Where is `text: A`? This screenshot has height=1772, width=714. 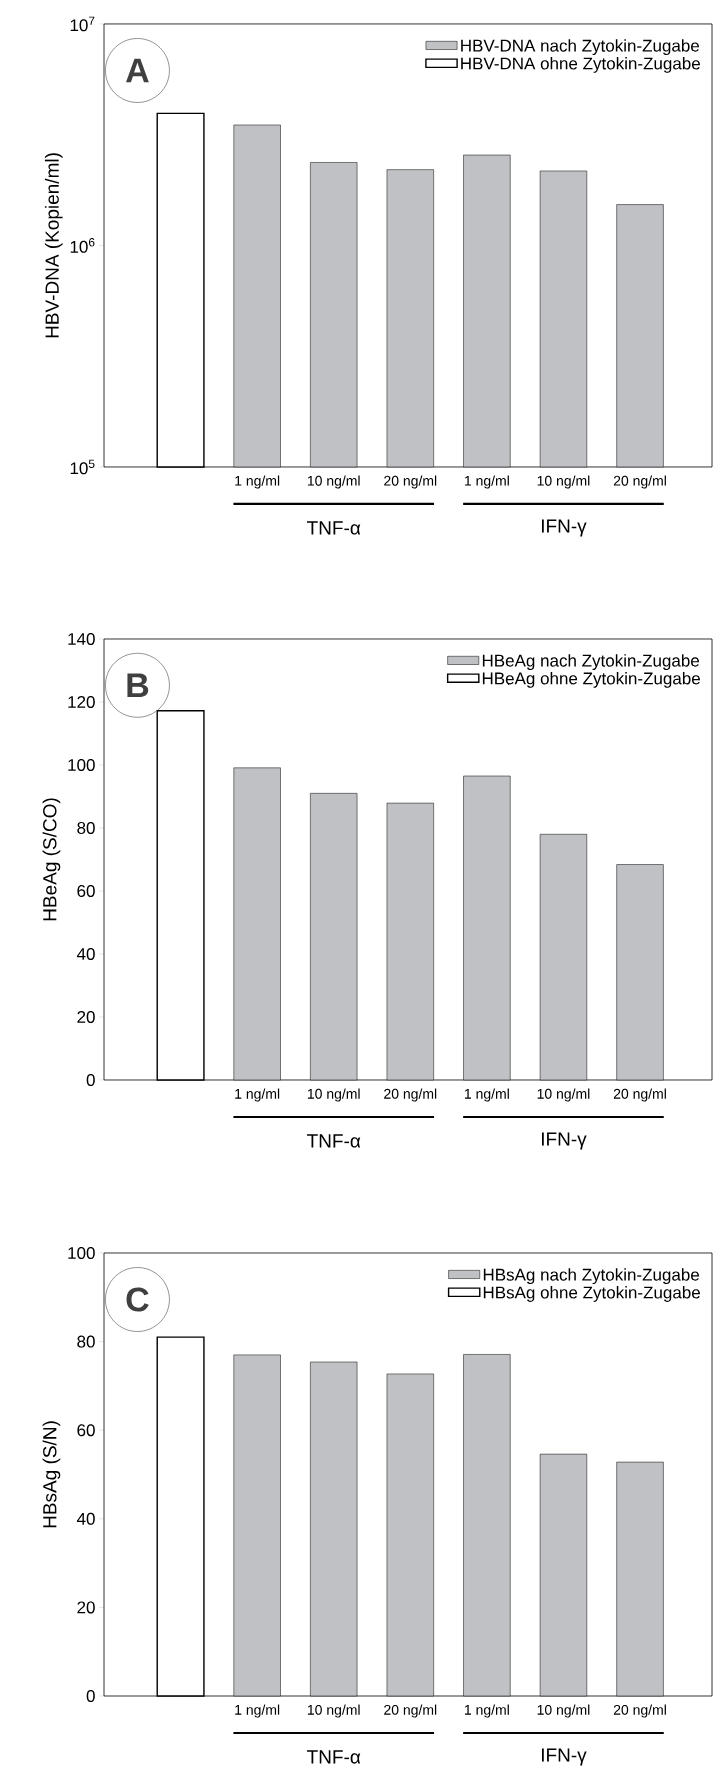 text: A is located at coordinates (137, 70).